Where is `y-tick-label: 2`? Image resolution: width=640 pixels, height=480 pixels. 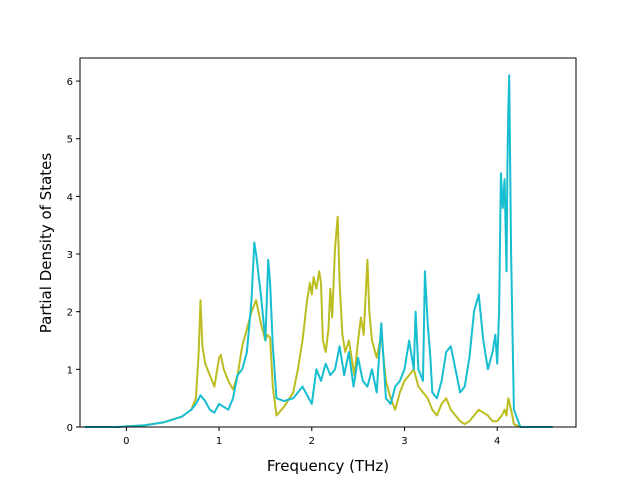
y-tick-label: 2 is located at coordinates (70, 313).